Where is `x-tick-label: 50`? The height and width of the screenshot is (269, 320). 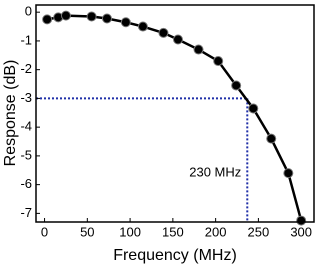 x-tick-label: 50 is located at coordinates (87, 231).